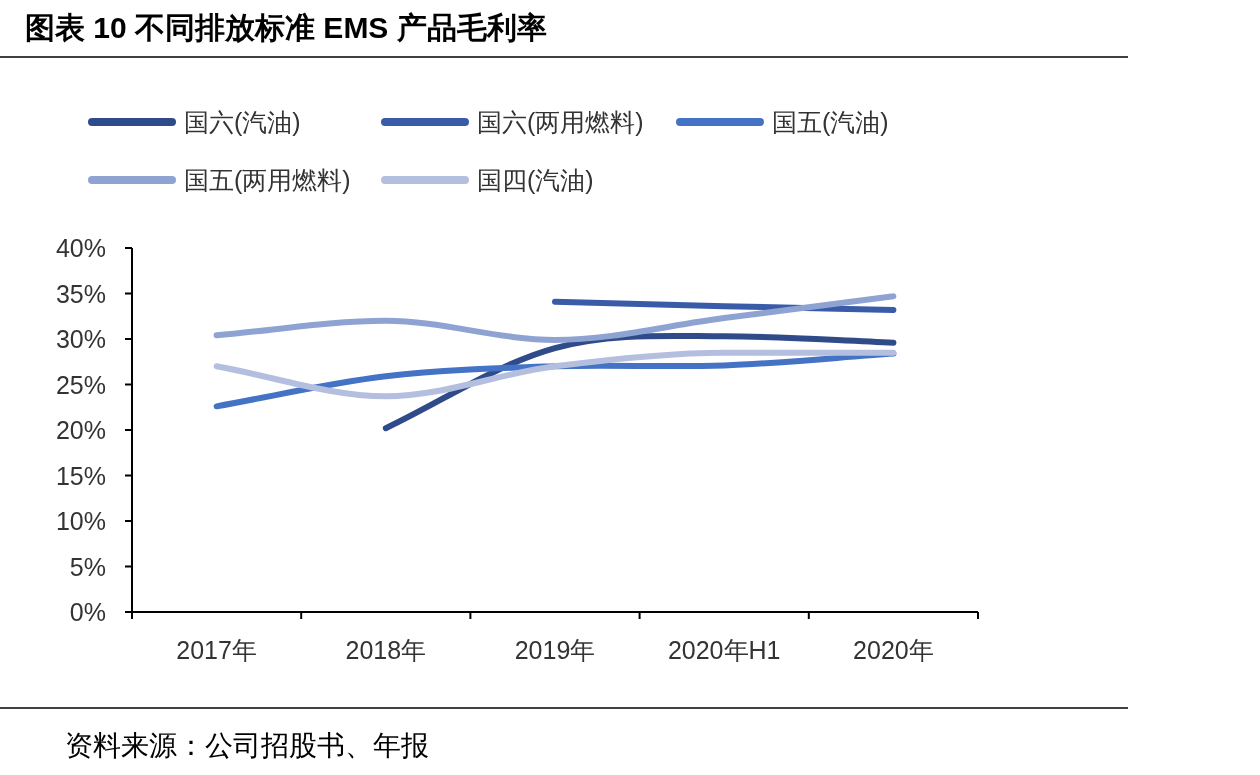  What do you see at coordinates (555, 650) in the screenshot?
I see `x-tick-label: 2019年` at bounding box center [555, 650].